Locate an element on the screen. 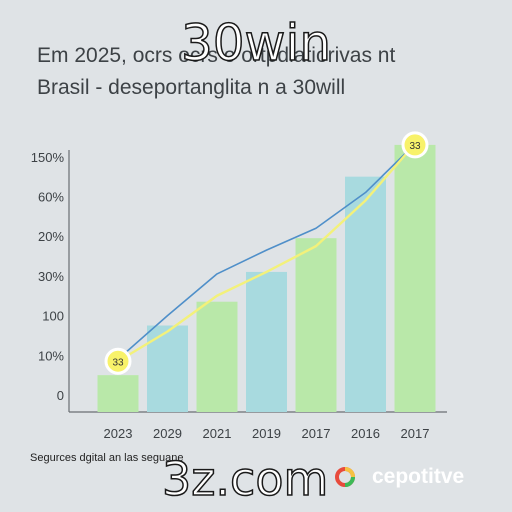 The image size is (512, 512). y-tick-label: 10% is located at coordinates (51, 355).